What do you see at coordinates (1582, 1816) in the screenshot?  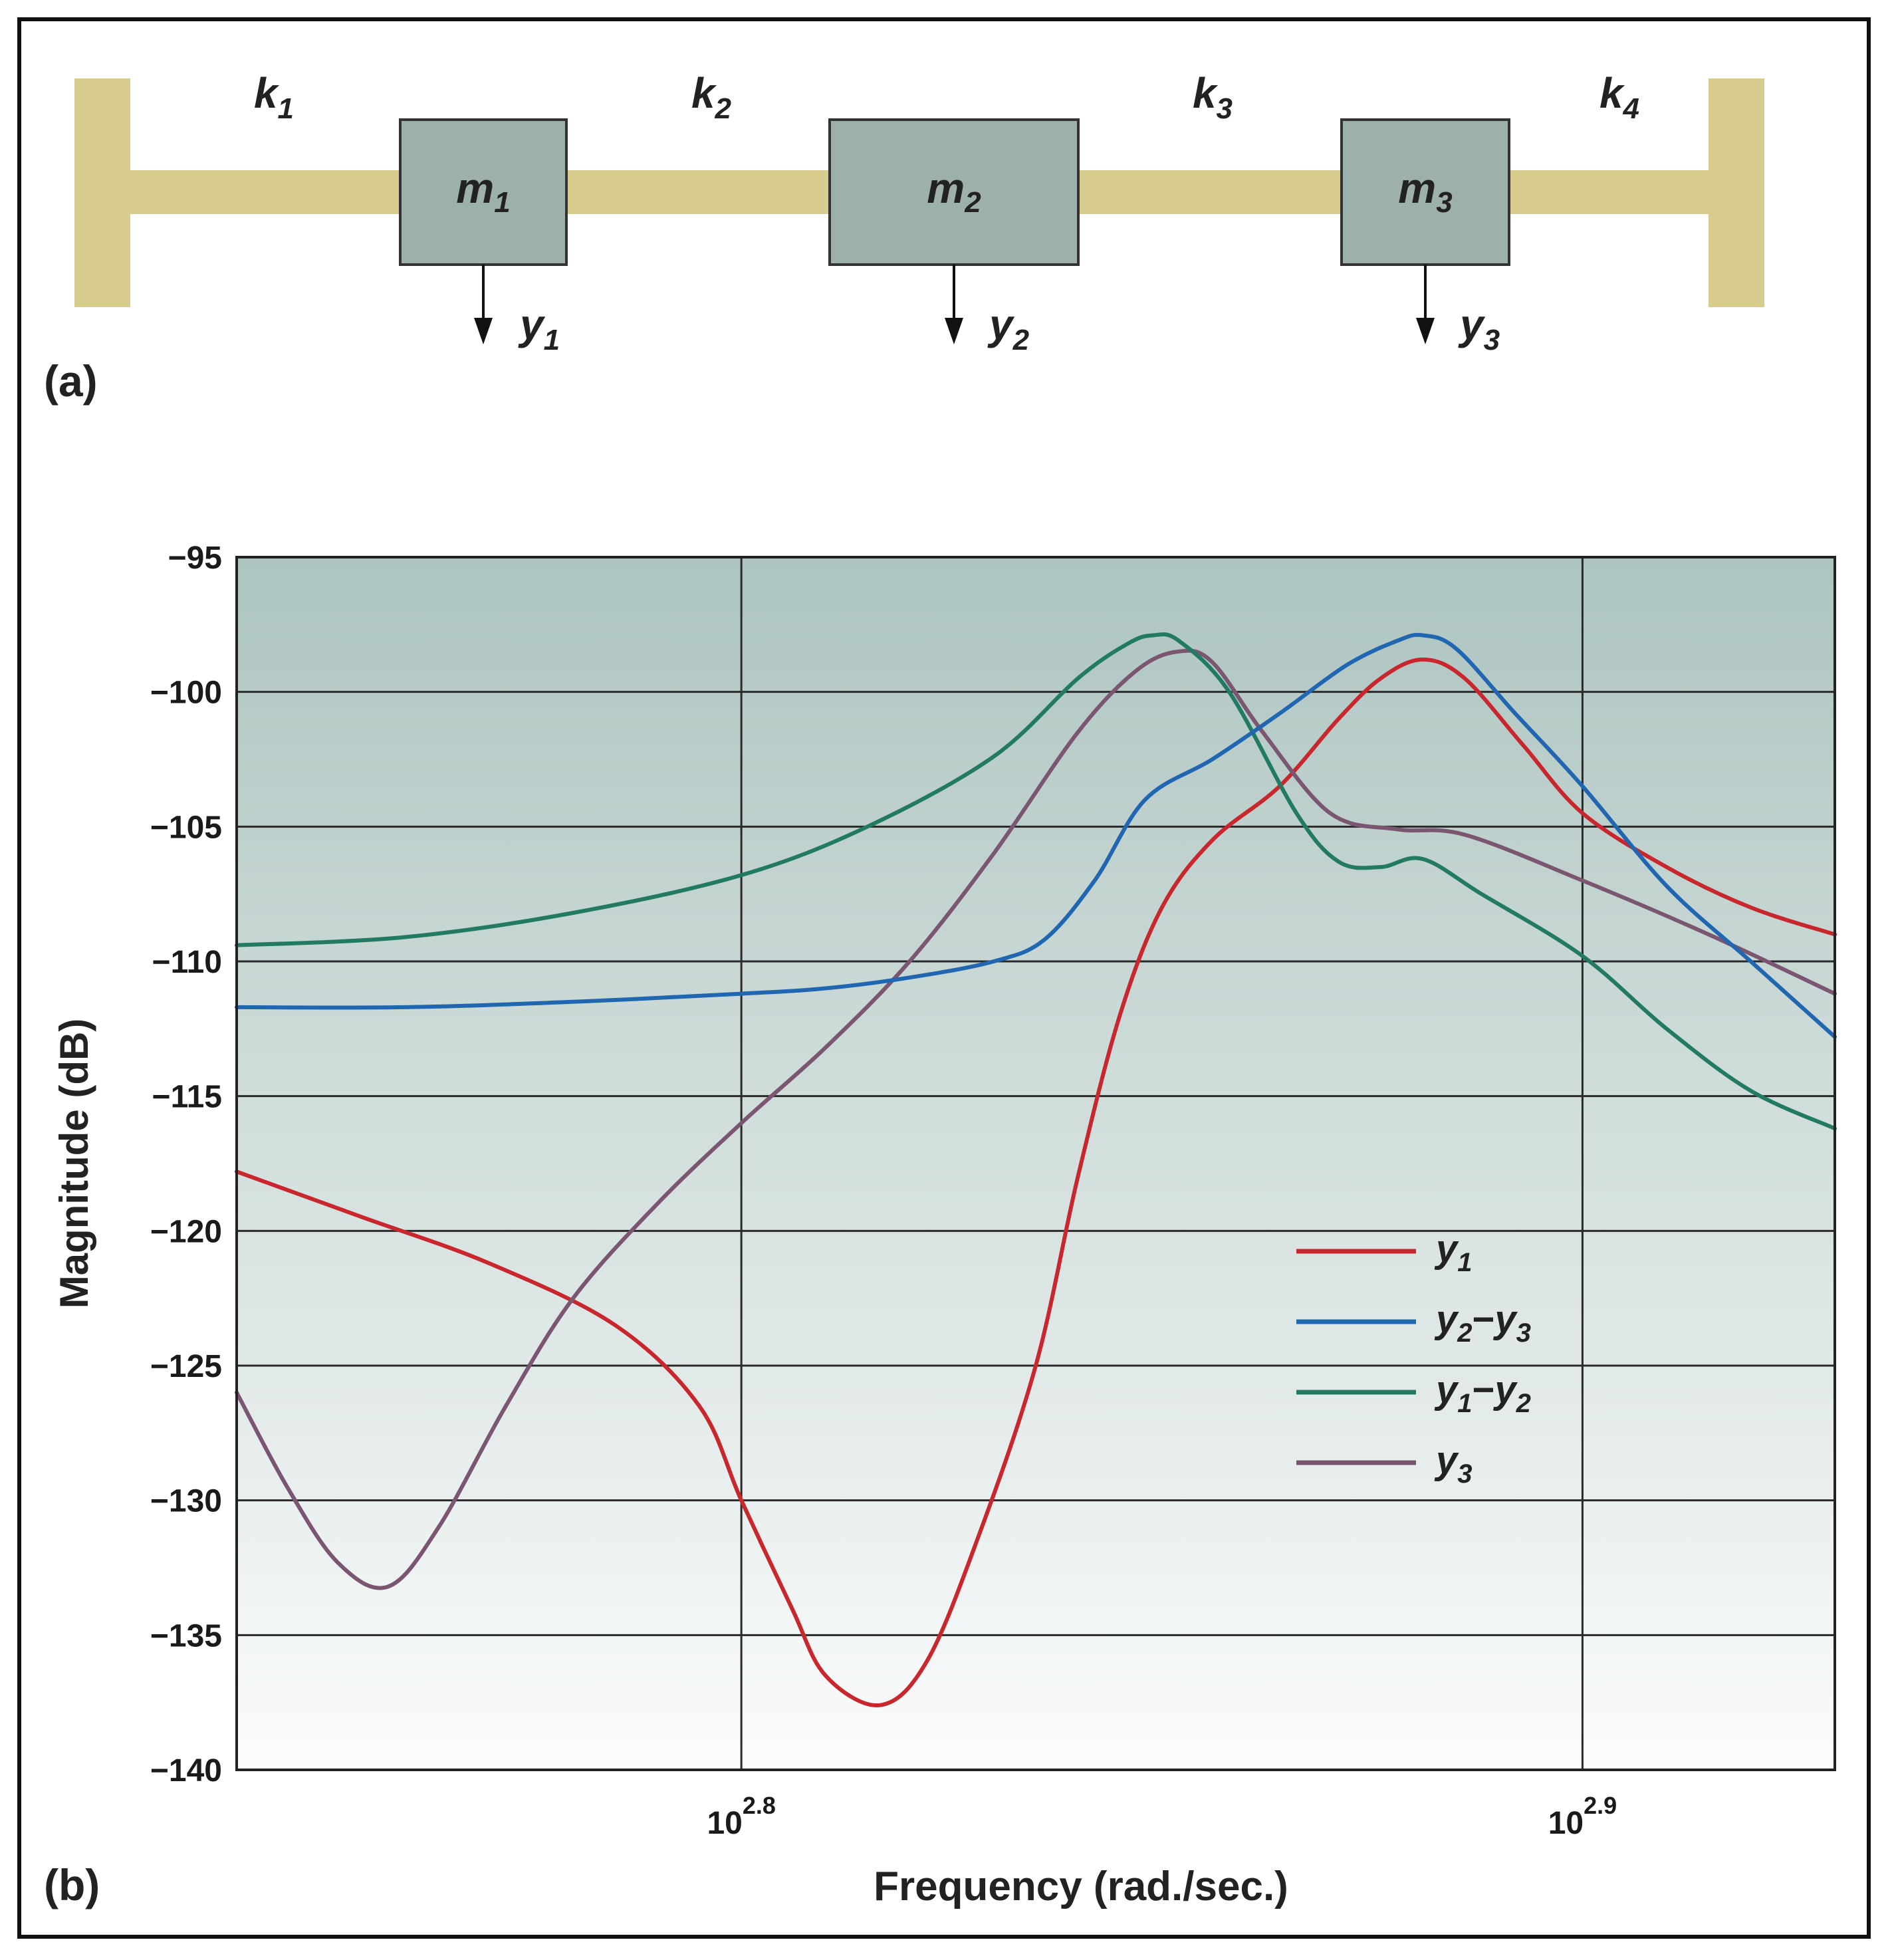 I see `x-tick-label: 102.9` at bounding box center [1582, 1816].